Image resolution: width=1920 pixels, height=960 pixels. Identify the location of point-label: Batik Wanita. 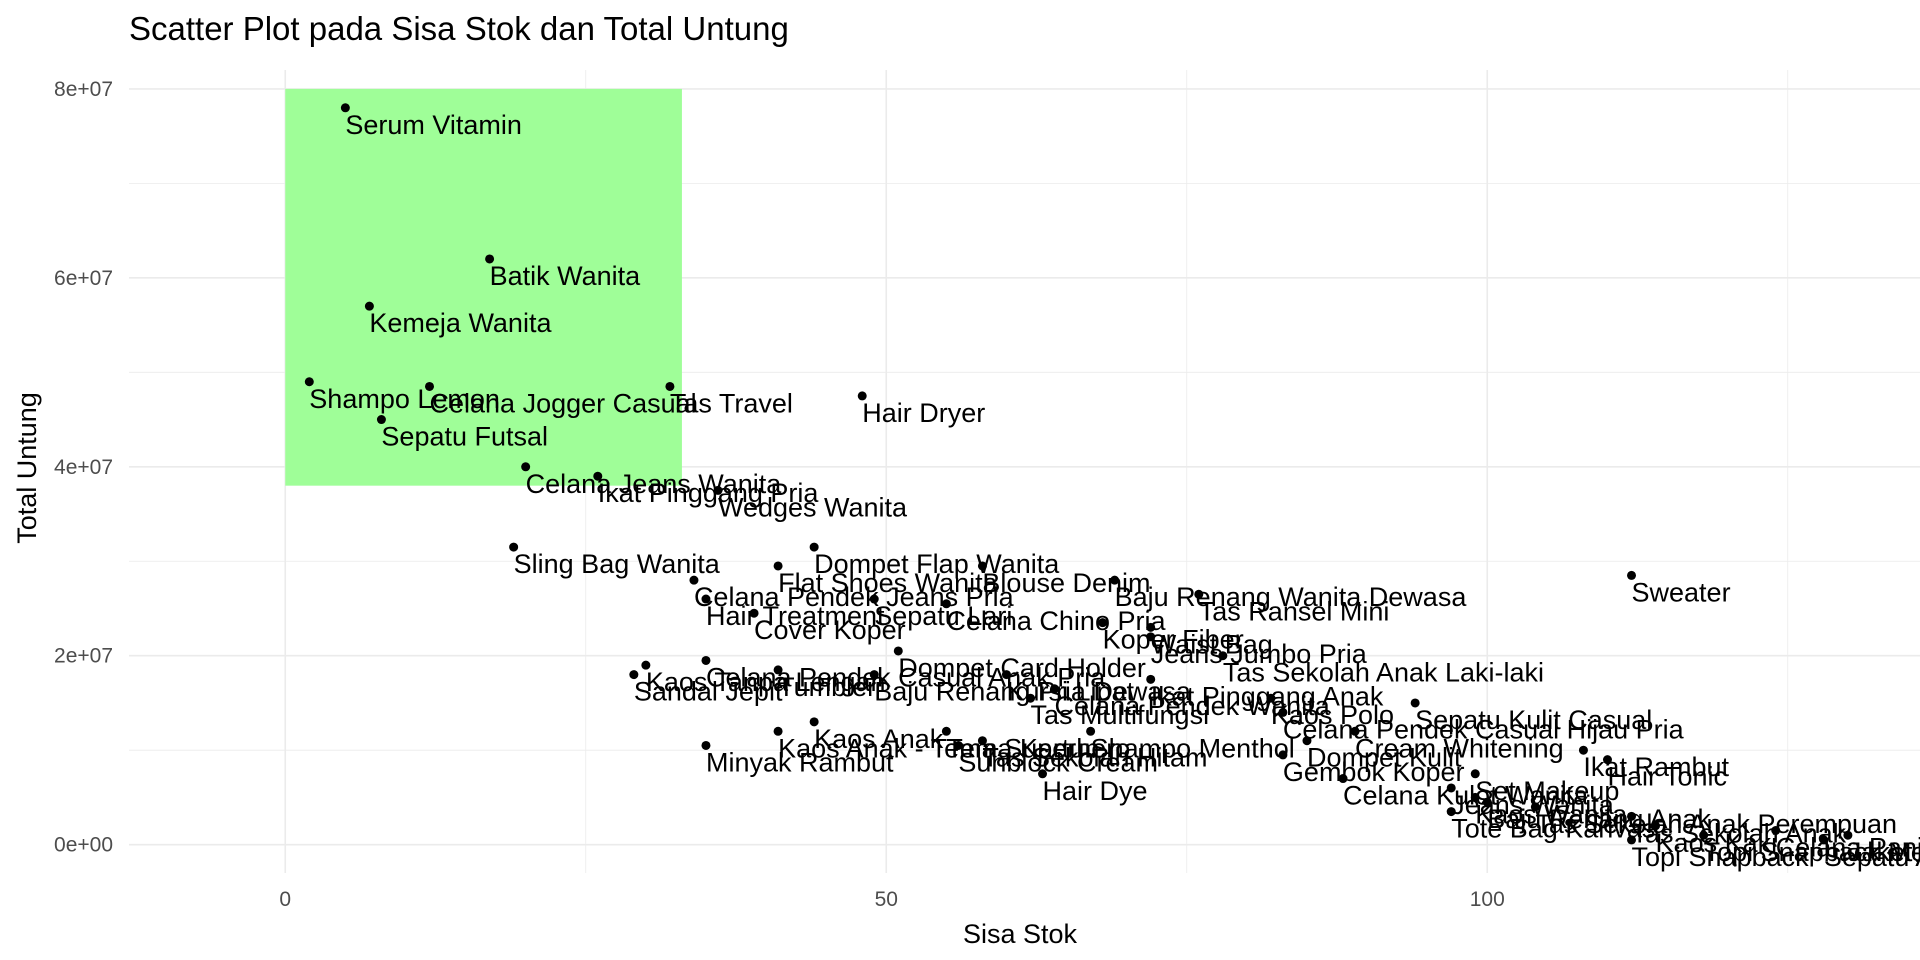
(566, 276).